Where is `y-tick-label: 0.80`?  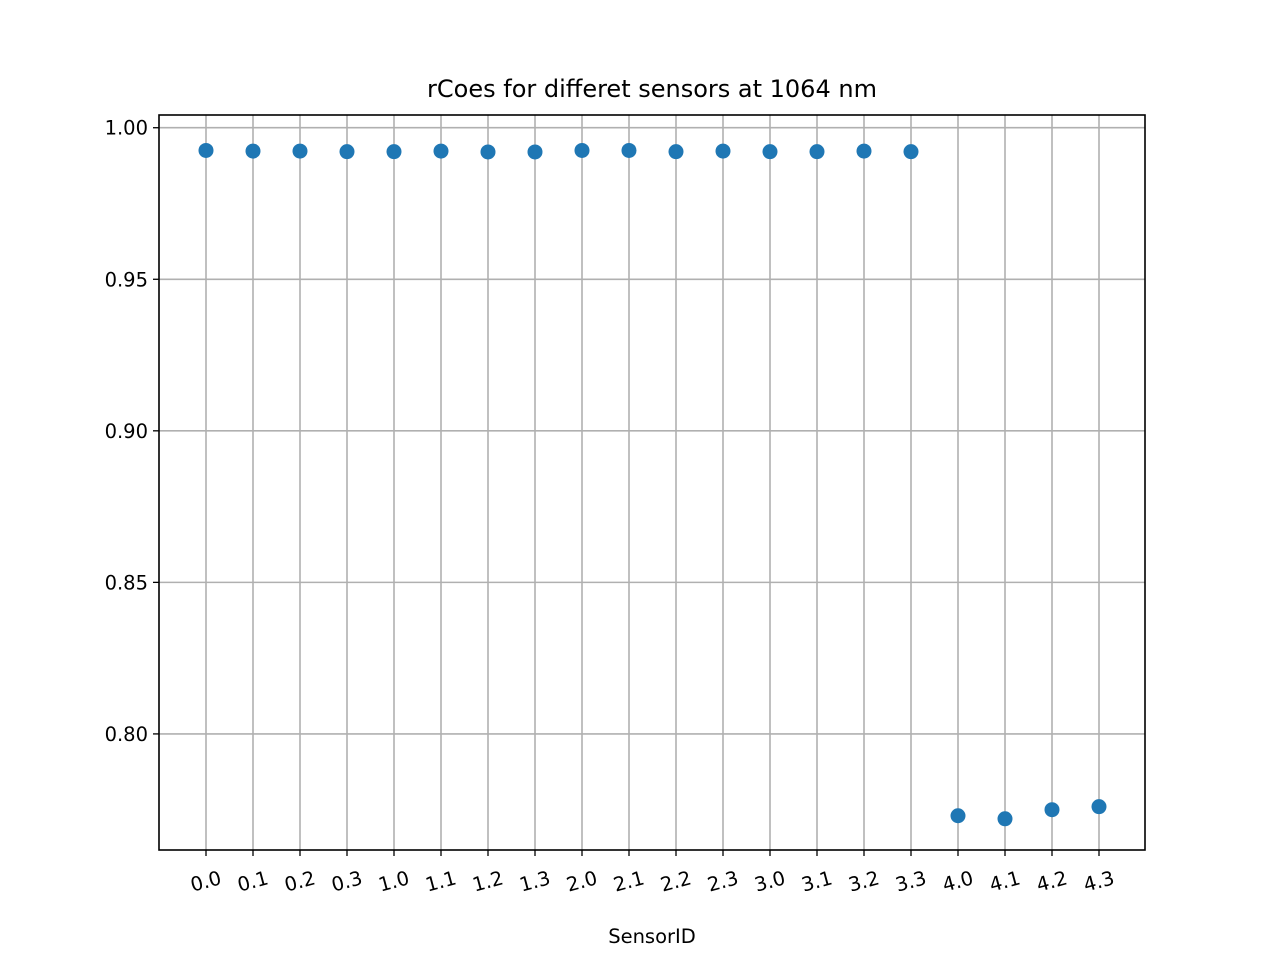 y-tick-label: 0.80 is located at coordinates (126, 734).